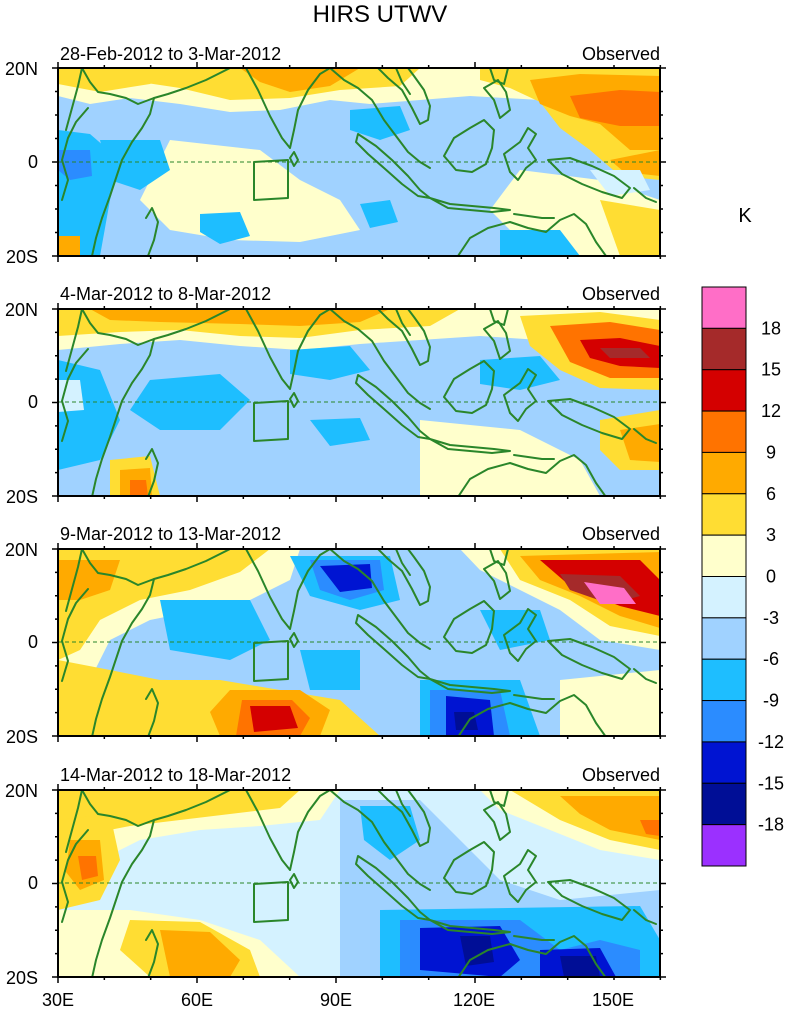 The image size is (791, 1013). Describe the element at coordinates (771, 659) in the screenshot. I see `colorbar-tick-label: -6` at that location.